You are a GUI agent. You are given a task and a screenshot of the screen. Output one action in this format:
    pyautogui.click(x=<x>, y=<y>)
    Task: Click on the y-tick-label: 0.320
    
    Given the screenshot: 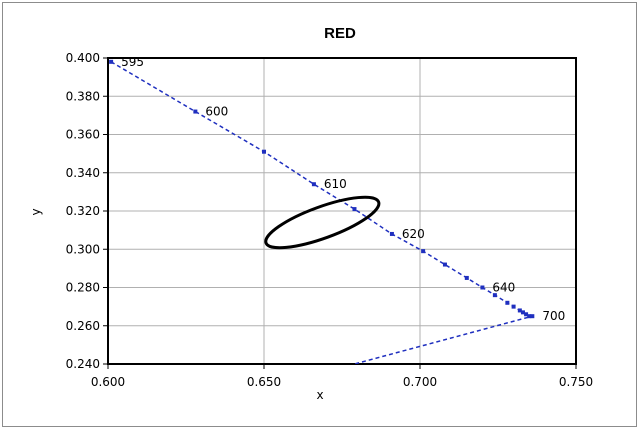 What is the action you would take?
    pyautogui.click(x=83, y=211)
    